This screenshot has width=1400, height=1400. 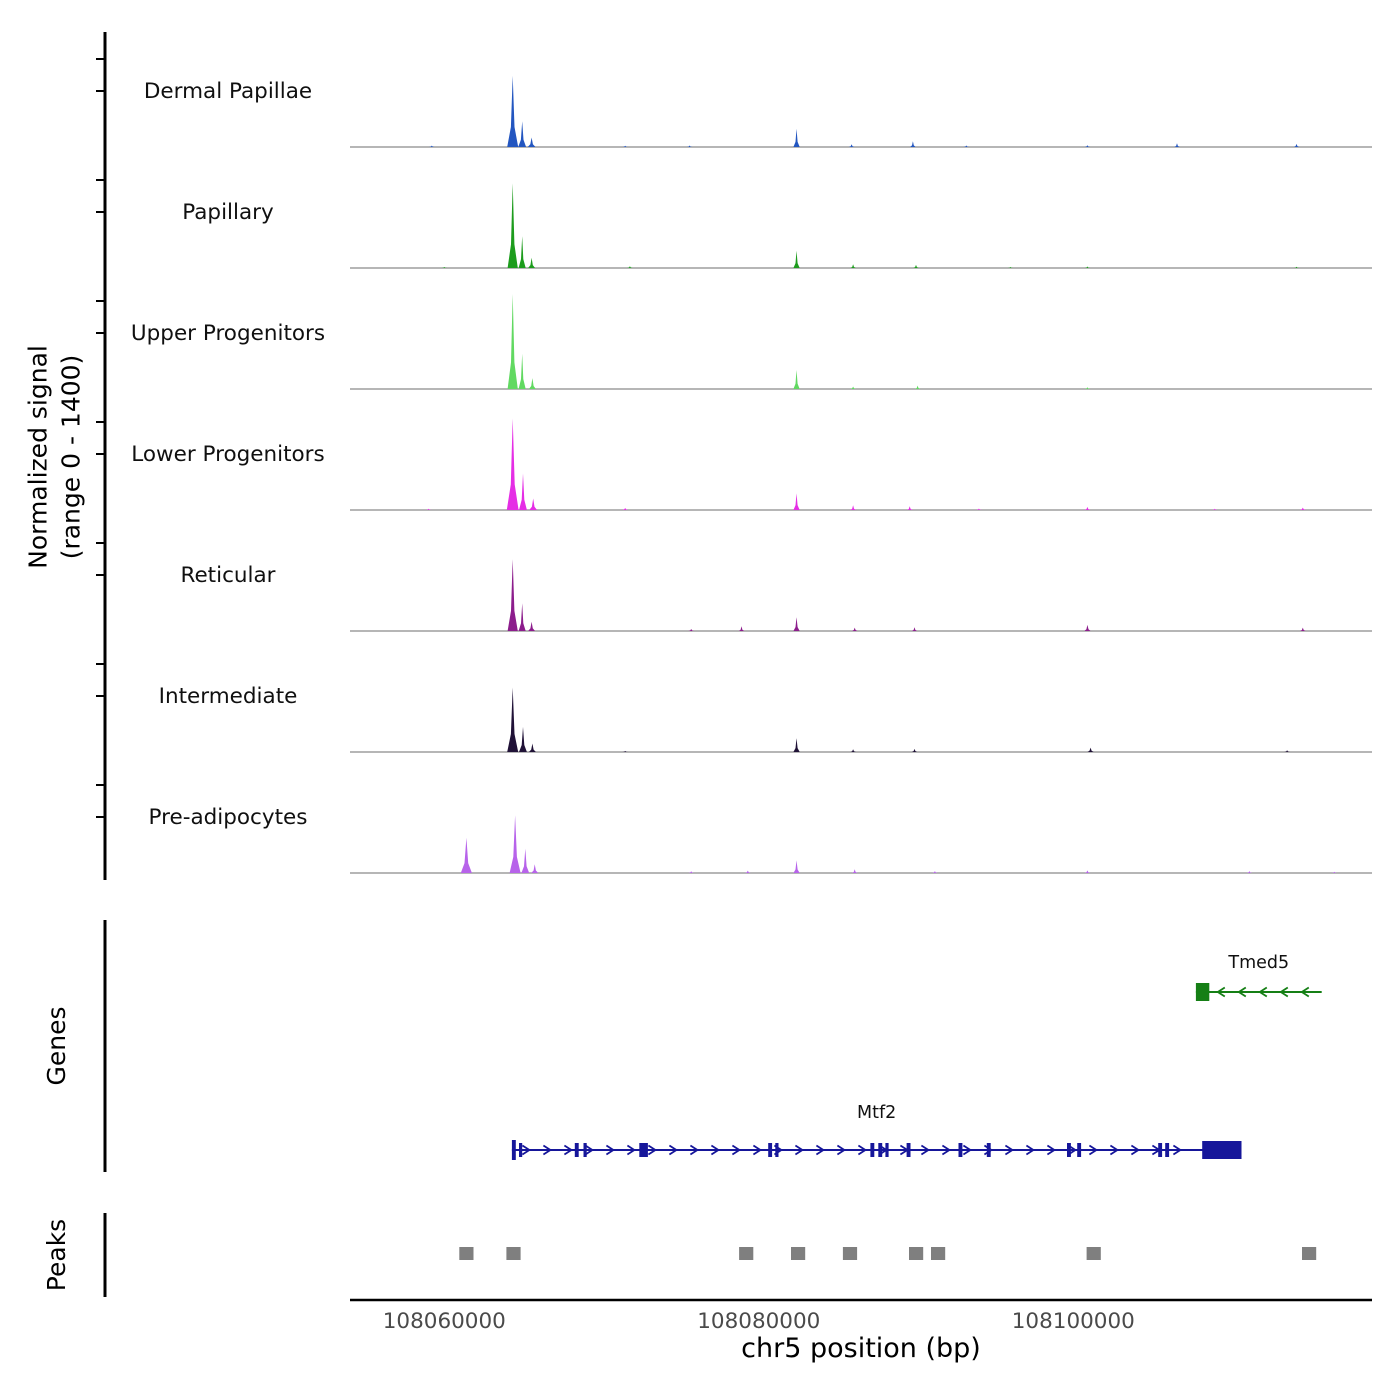 What do you see at coordinates (56, 1046) in the screenshot?
I see `genes-section-label: Genes` at bounding box center [56, 1046].